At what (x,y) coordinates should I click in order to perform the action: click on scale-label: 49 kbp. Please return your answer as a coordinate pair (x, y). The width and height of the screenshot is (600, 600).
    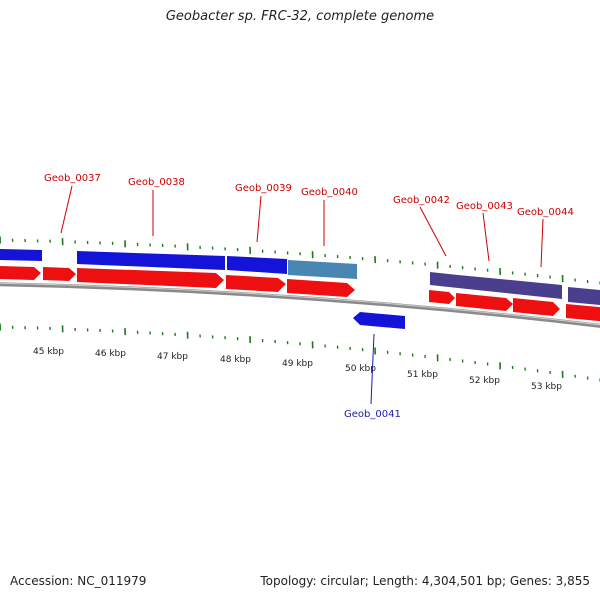
    Looking at the image, I should click on (297, 364).